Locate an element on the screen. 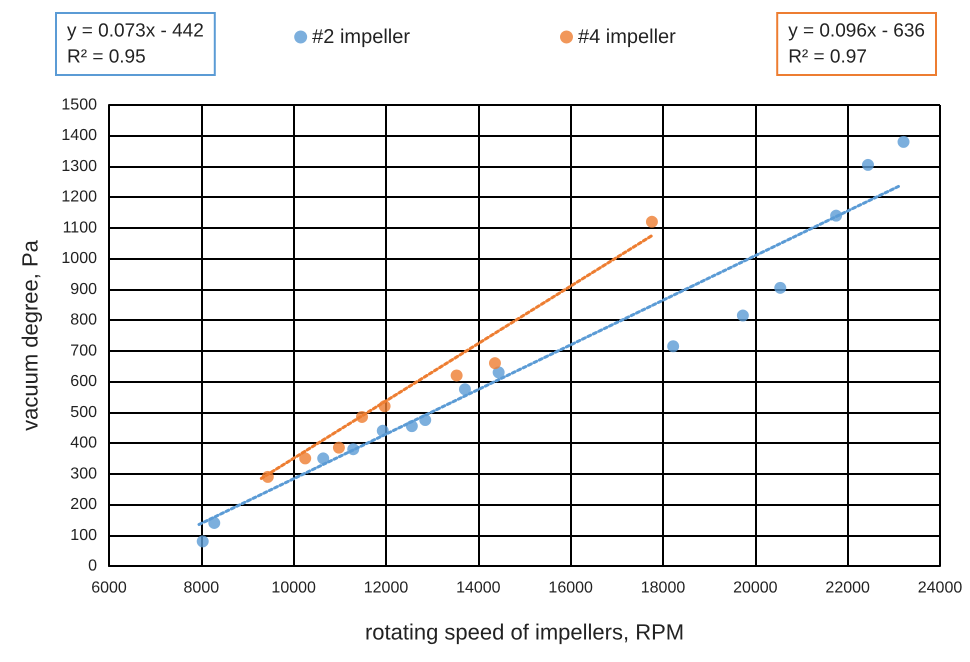 The height and width of the screenshot is (662, 970). text: y = 0.073x - 442 R² = 0.95 is located at coordinates (135, 44).